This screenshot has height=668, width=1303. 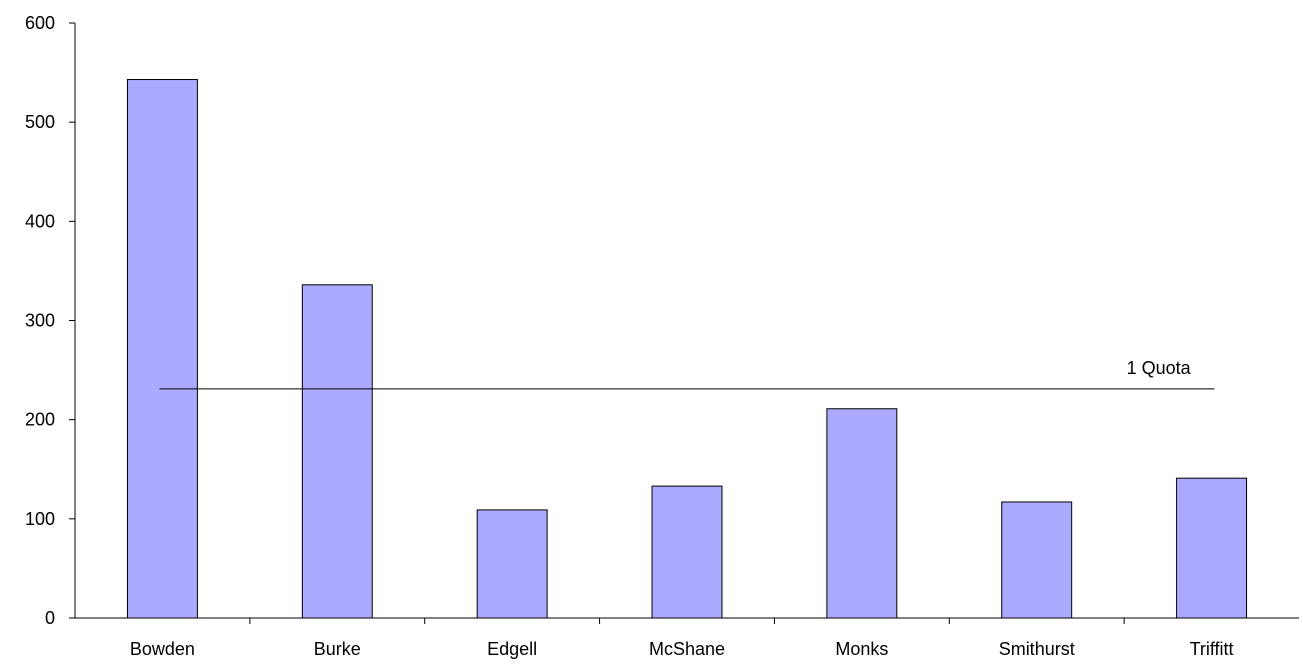 What do you see at coordinates (40, 420) in the screenshot?
I see `y-tick-label: 200` at bounding box center [40, 420].